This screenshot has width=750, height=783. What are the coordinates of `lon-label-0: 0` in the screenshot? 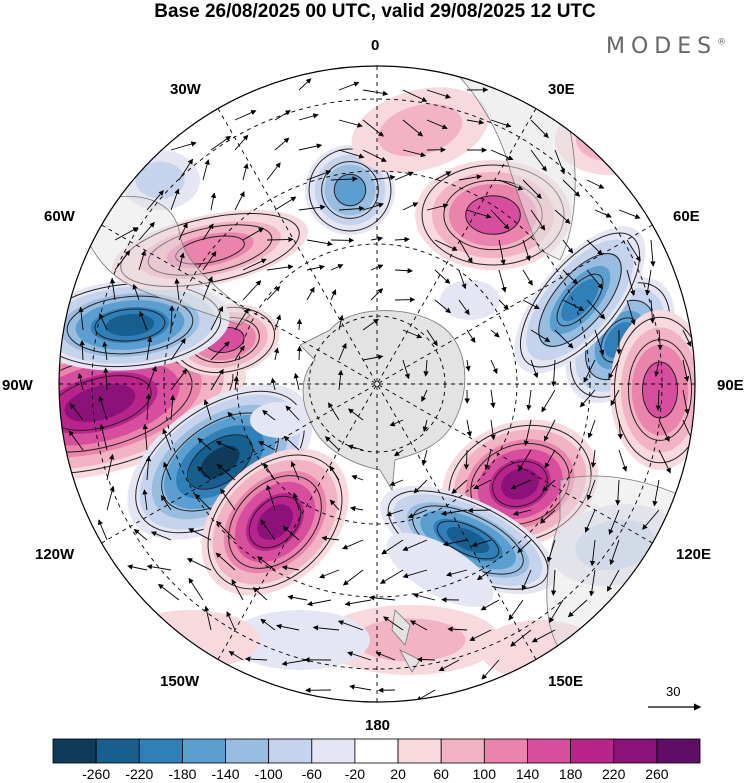 It's located at (375, 45).